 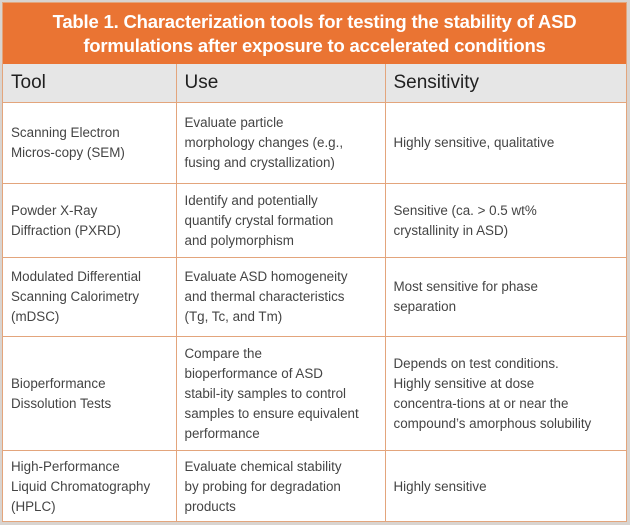 What do you see at coordinates (440, 486) in the screenshot?
I see `cell-text: Highly sensitive` at bounding box center [440, 486].